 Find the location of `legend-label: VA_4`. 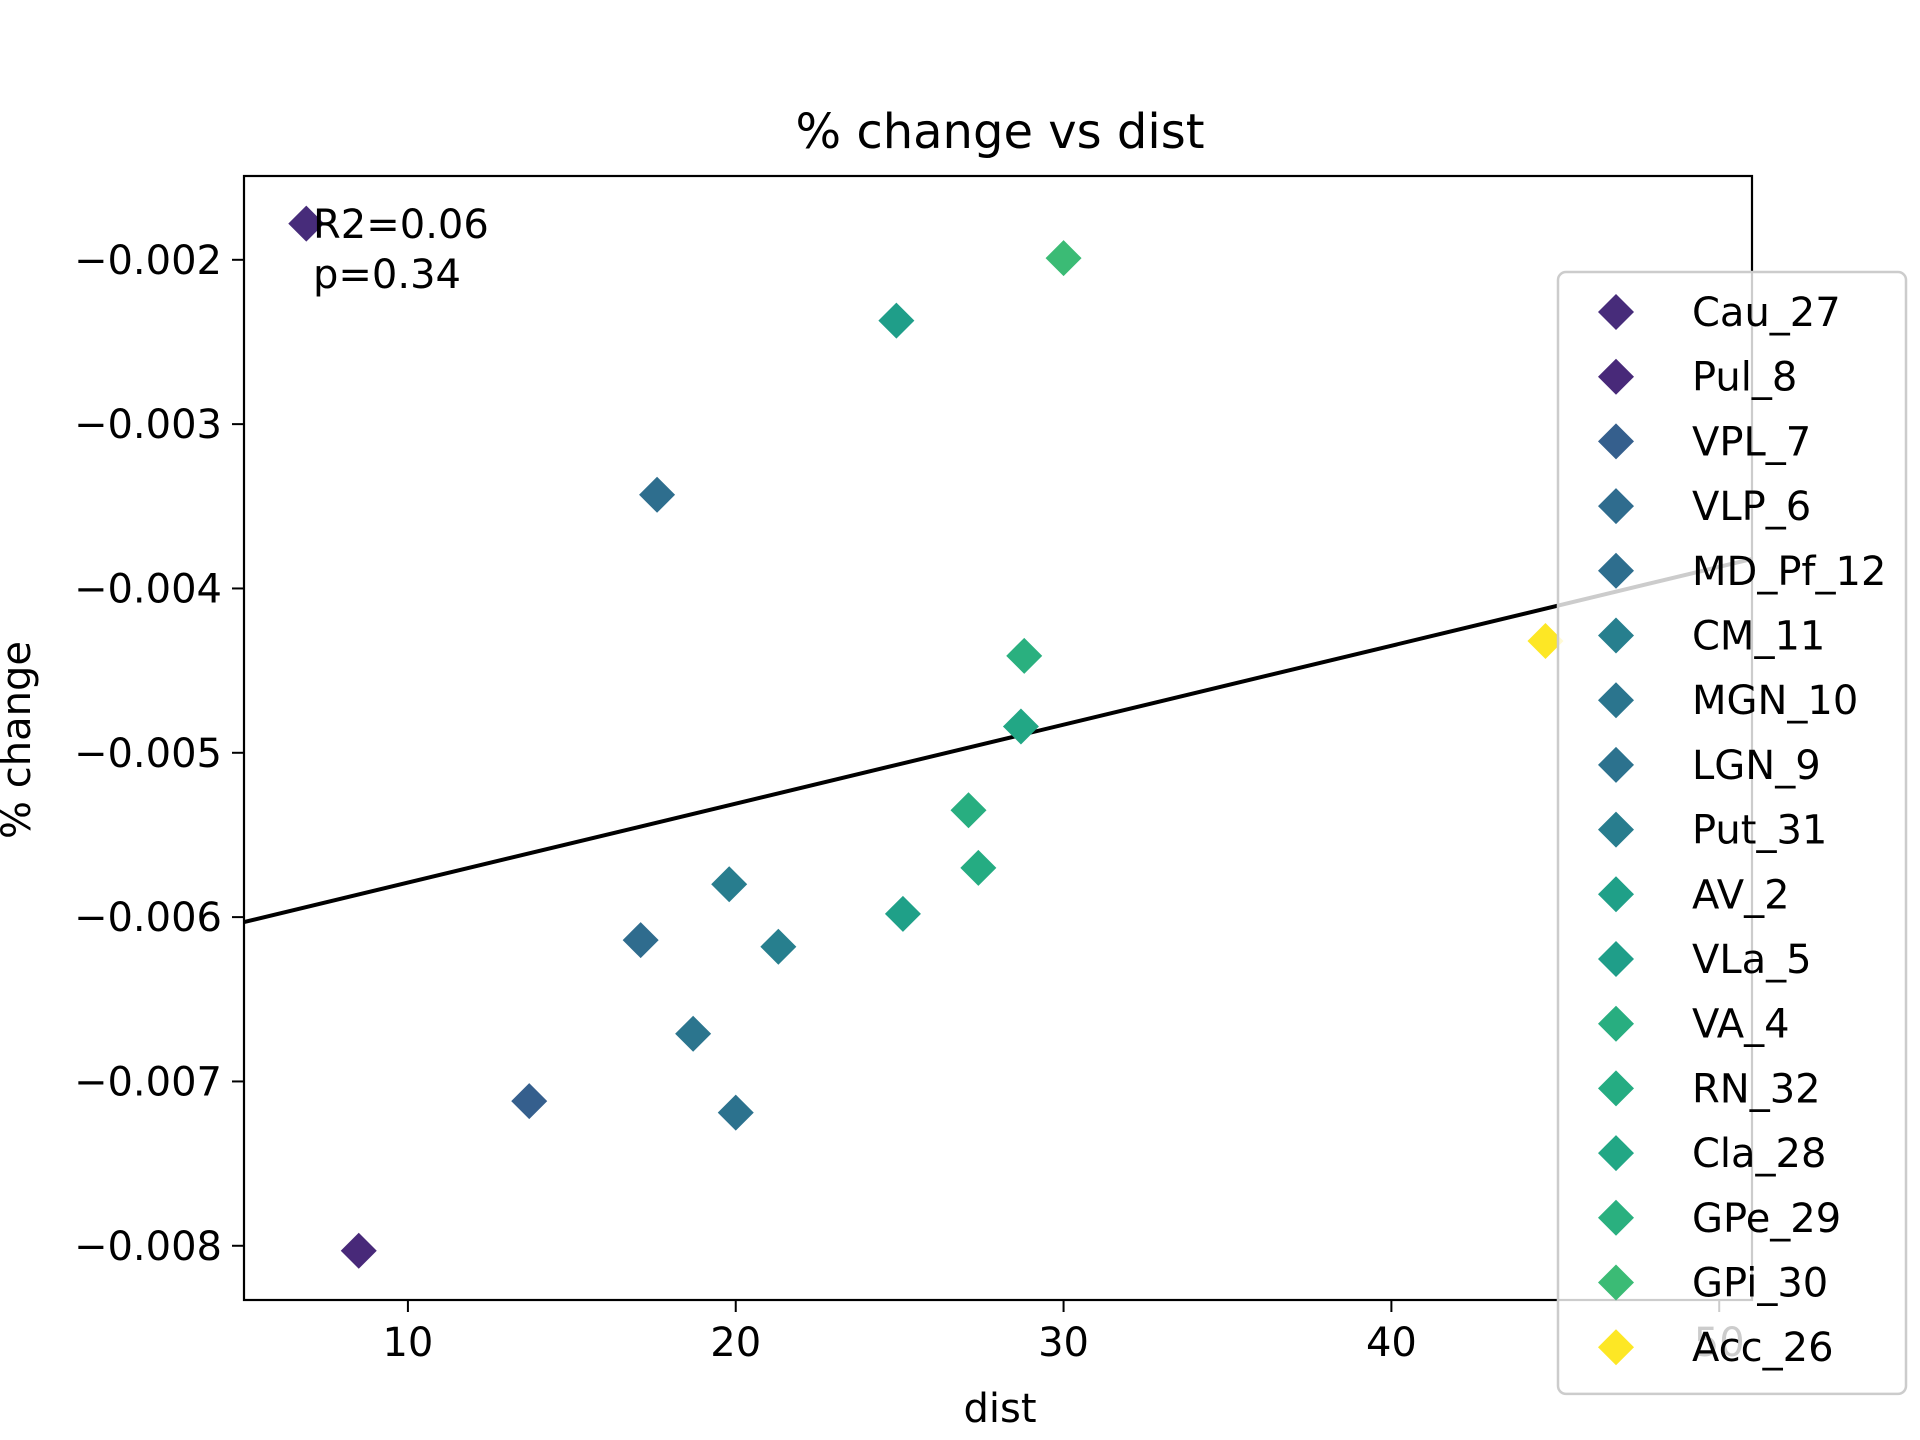

legend-label: VA_4 is located at coordinates (1741, 1025).